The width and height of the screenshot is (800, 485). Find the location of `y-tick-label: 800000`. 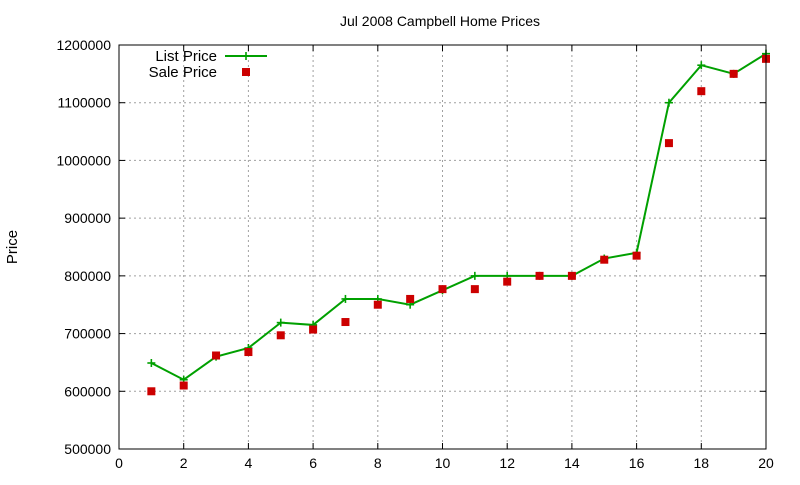

y-tick-label: 800000 is located at coordinates (87, 276).